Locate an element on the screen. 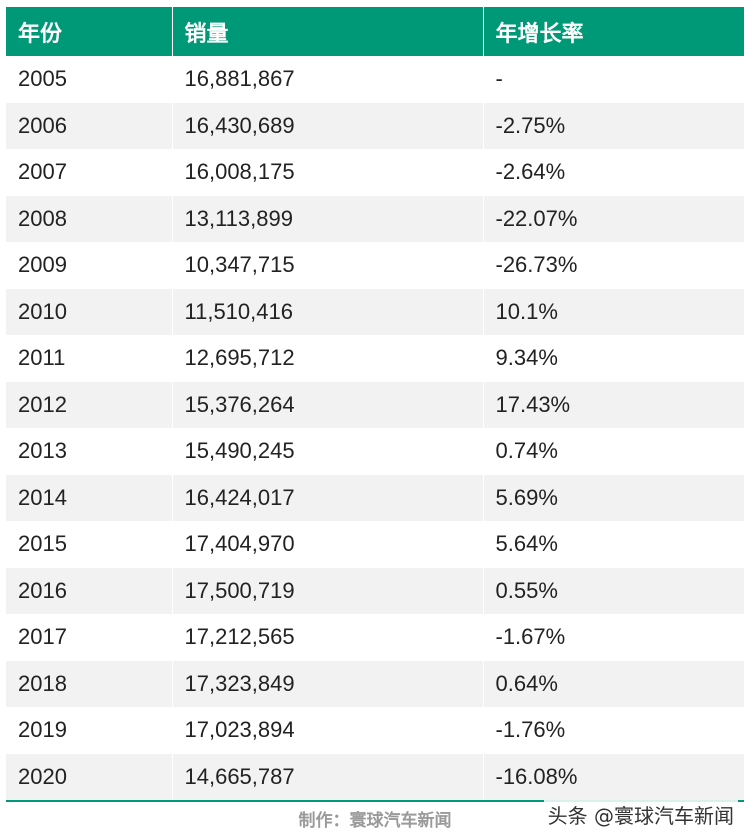  table-row: 2005 16,881,867- is located at coordinates (375, 79).